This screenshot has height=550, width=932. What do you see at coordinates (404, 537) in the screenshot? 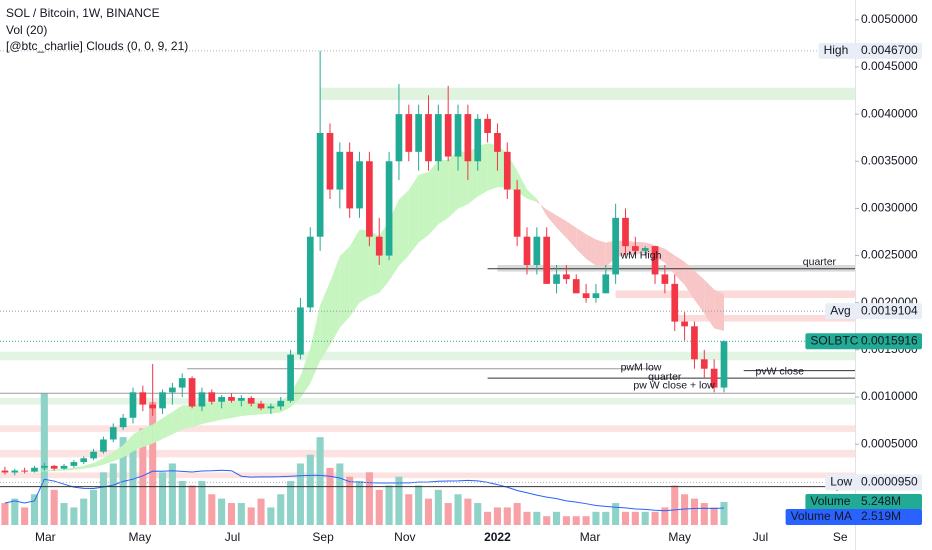
I see `x-tick-label: Nov` at bounding box center [404, 537].